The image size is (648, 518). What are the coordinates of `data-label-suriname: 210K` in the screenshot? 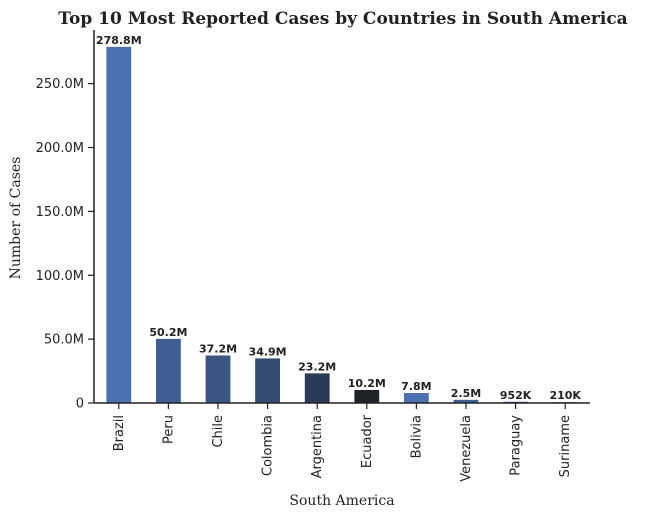 It's located at (565, 395).